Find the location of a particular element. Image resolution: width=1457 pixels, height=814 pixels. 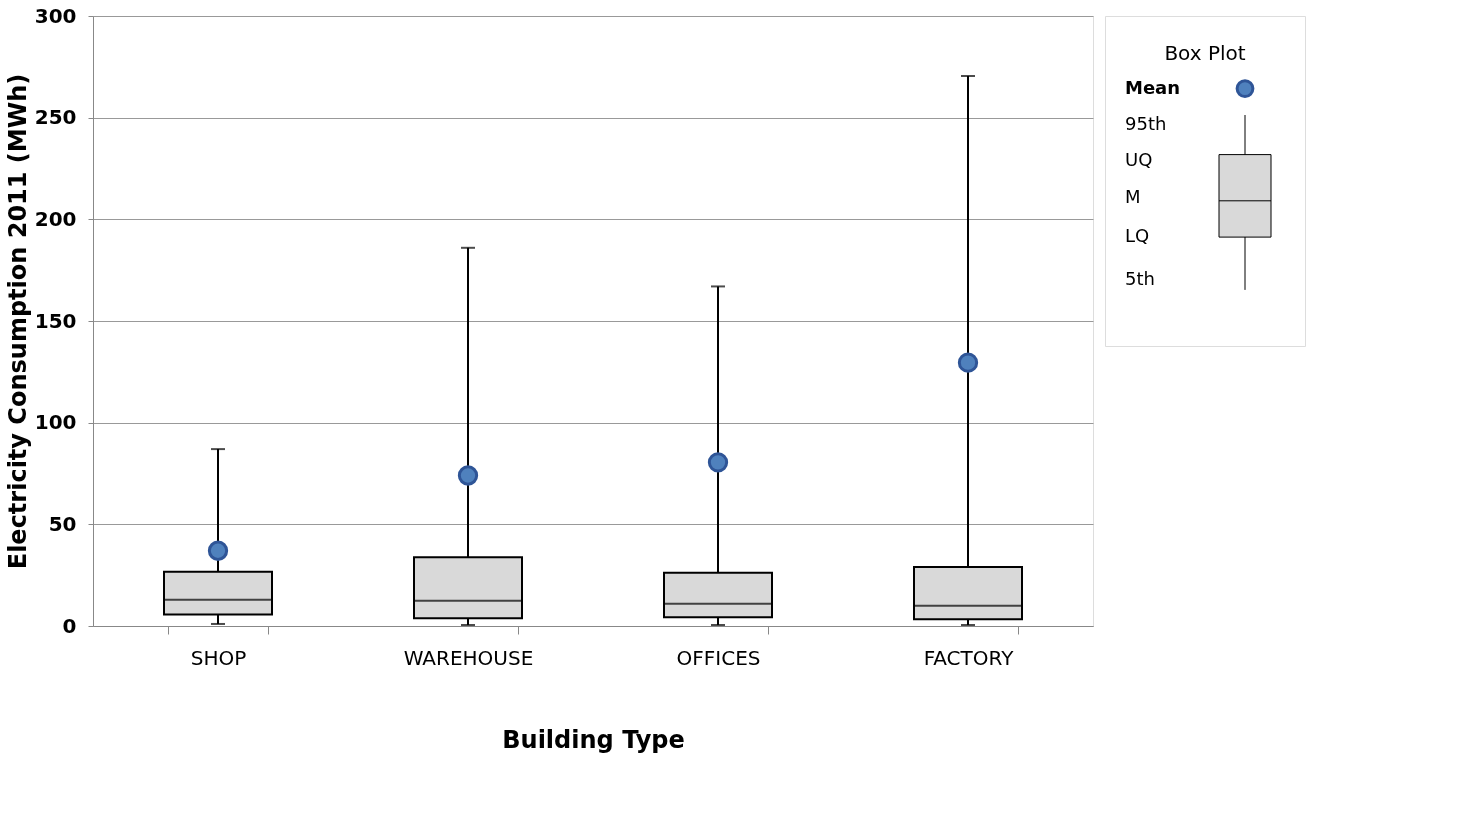

text: Mean is located at coordinates (1153, 87).